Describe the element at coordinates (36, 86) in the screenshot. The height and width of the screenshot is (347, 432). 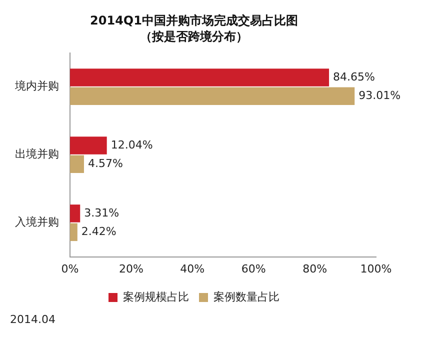
I see `y-tick-label: 境内并购` at that location.